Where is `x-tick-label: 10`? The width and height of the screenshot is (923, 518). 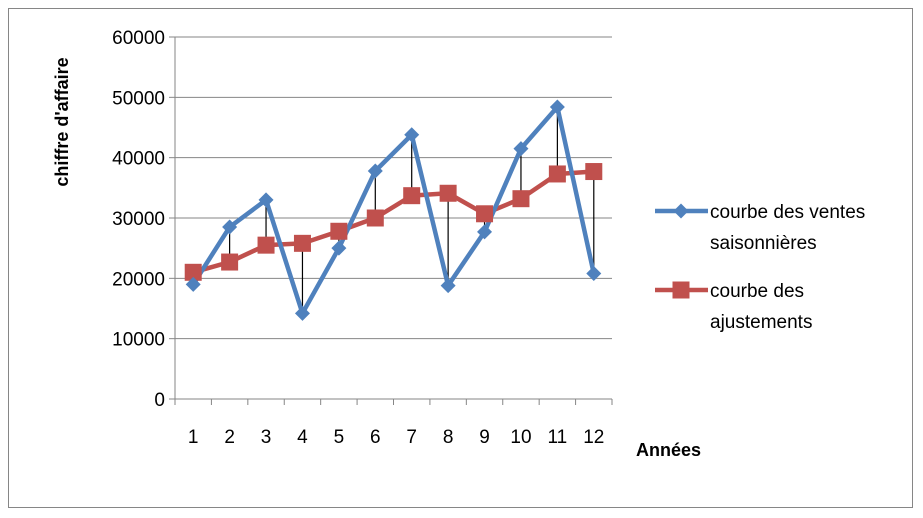
x-tick-label: 10 is located at coordinates (520, 437).